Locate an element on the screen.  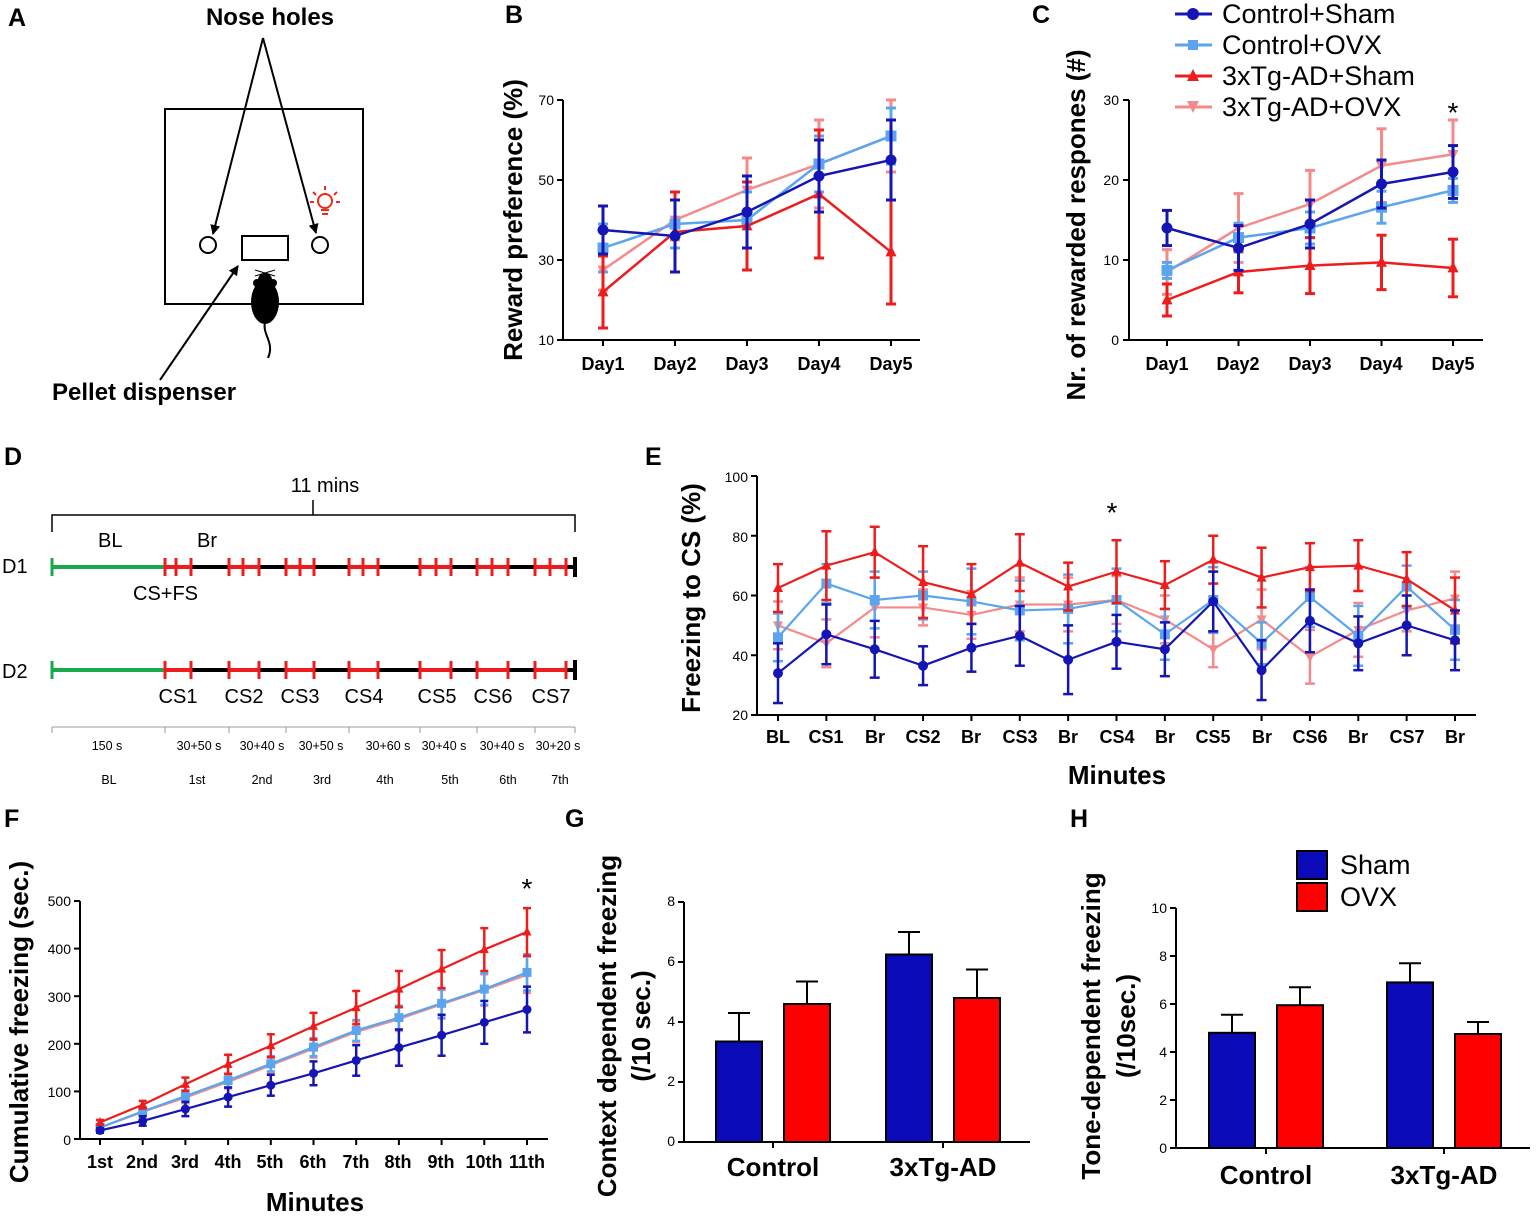
x-tick-label: 10th is located at coordinates (483, 1162).